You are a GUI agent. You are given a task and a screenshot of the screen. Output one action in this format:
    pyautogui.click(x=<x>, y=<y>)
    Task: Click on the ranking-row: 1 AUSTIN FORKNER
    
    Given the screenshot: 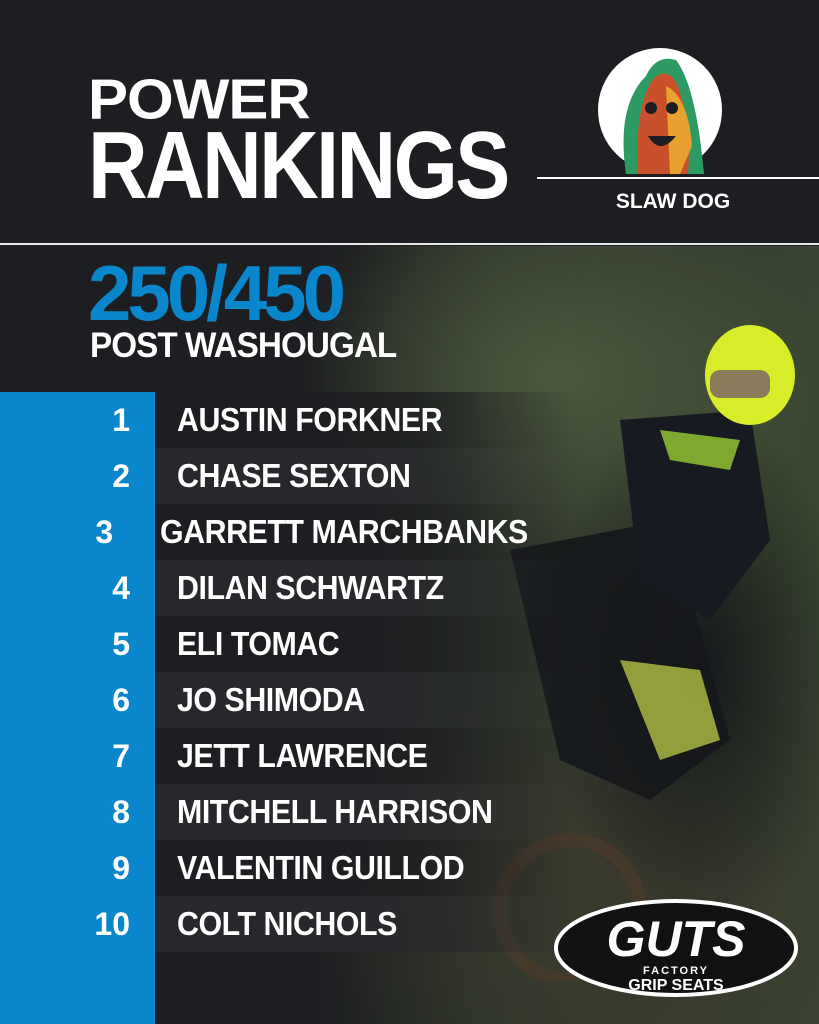 What is the action you would take?
    pyautogui.click(x=287, y=420)
    